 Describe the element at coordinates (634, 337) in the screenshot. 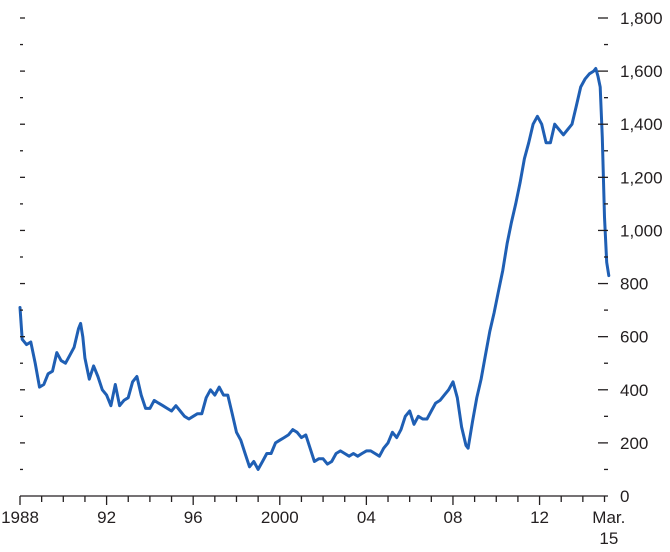

I see `y-tick-label: 600` at that location.